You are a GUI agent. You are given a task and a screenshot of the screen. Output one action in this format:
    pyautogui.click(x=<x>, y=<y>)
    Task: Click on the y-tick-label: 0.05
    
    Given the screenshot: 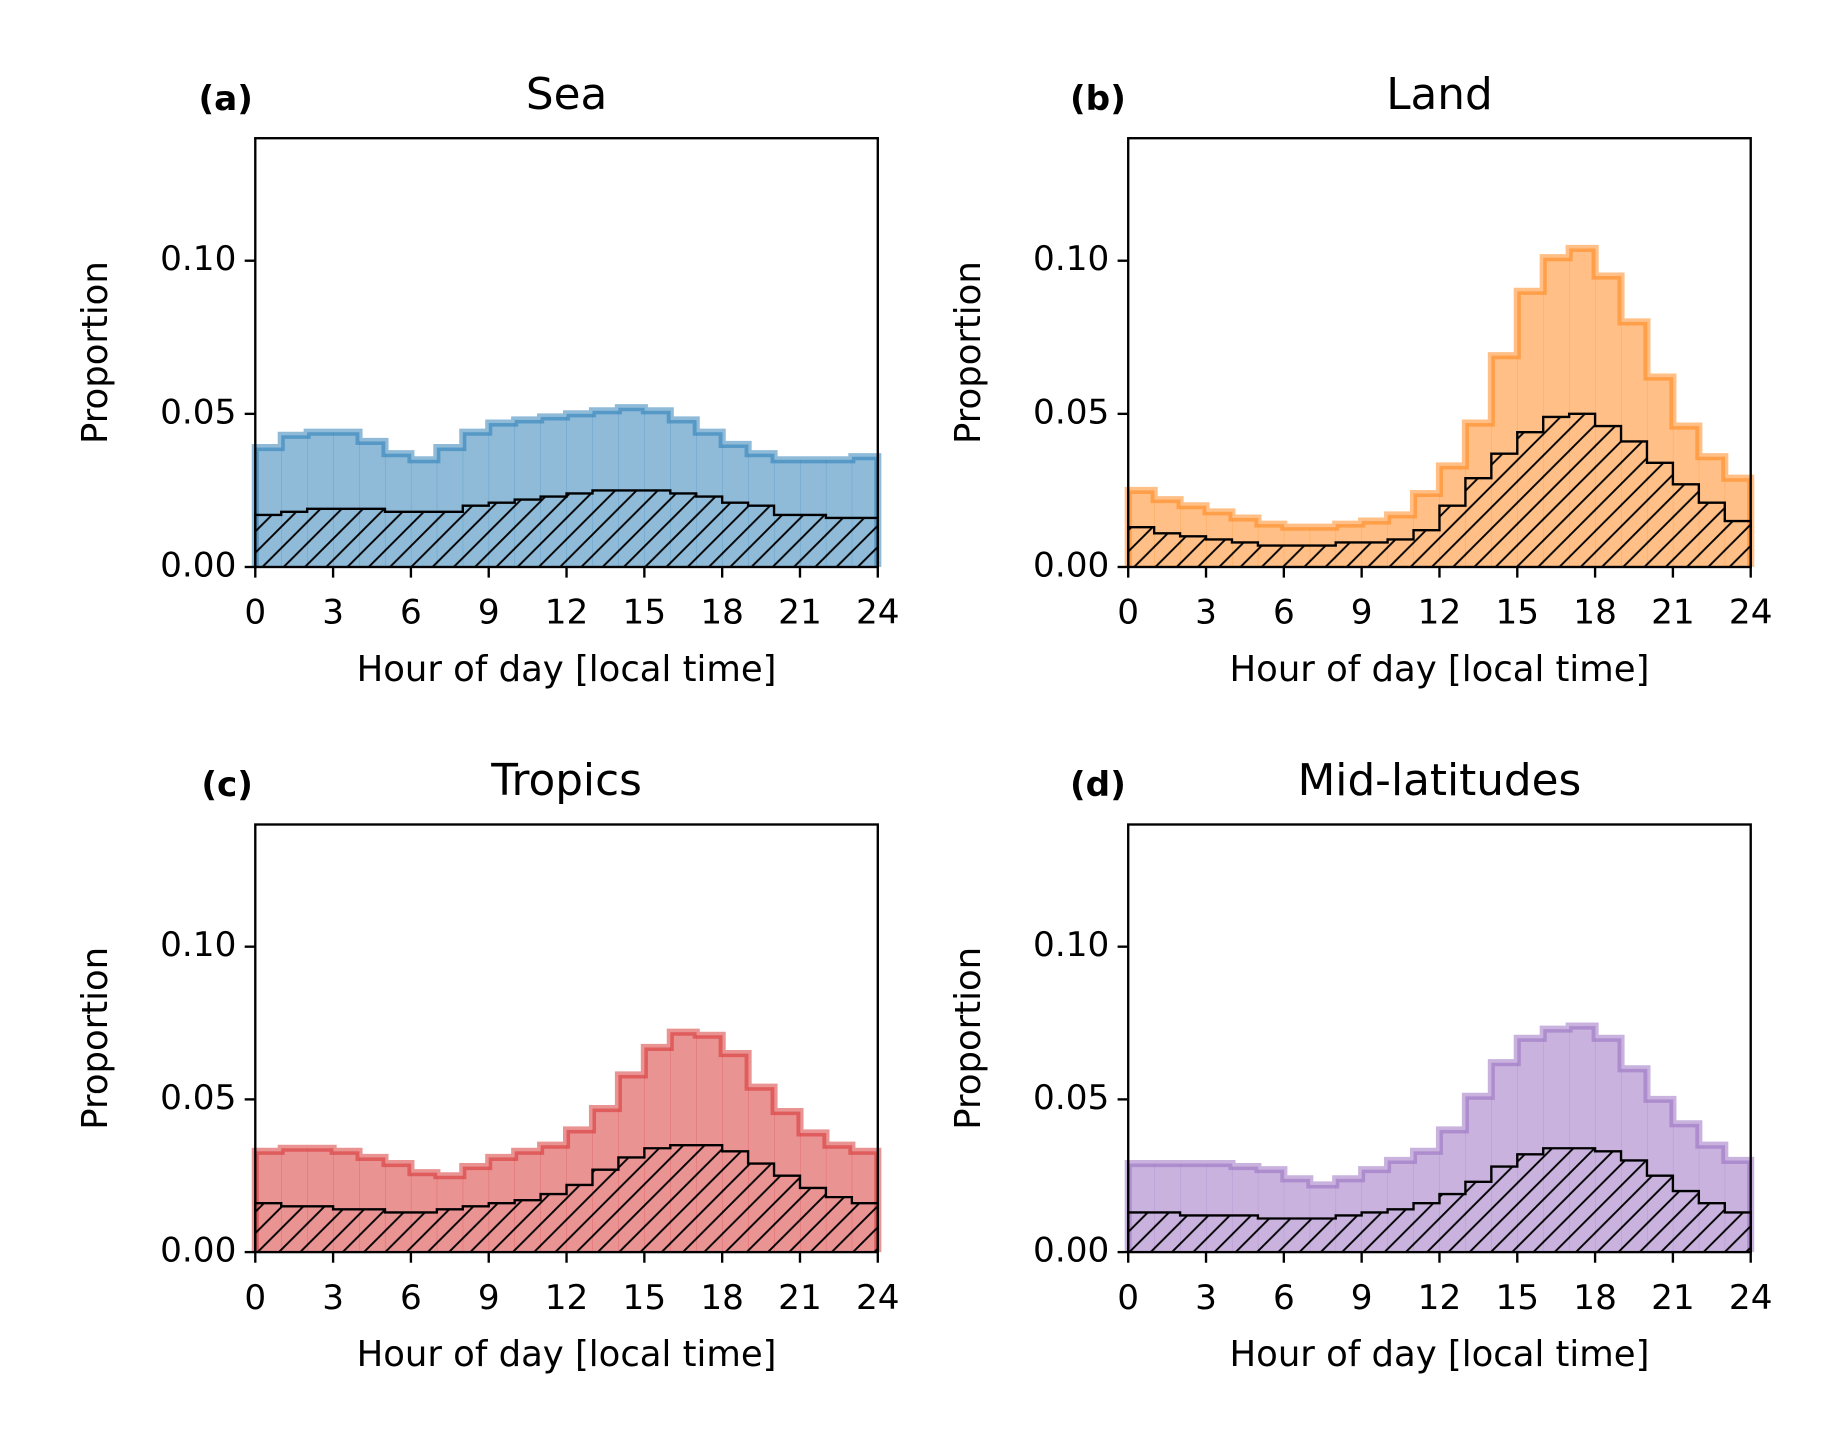 What is the action you would take?
    pyautogui.click(x=198, y=1098)
    